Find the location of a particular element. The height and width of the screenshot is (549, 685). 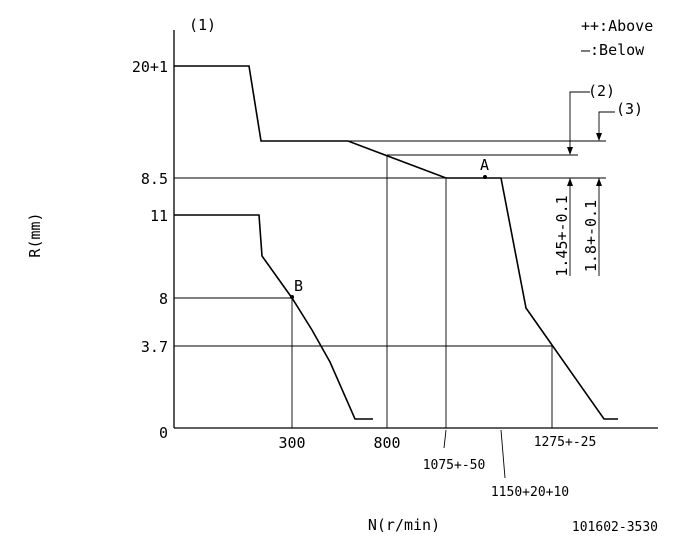

point-a-marker is located at coordinates (485, 177).